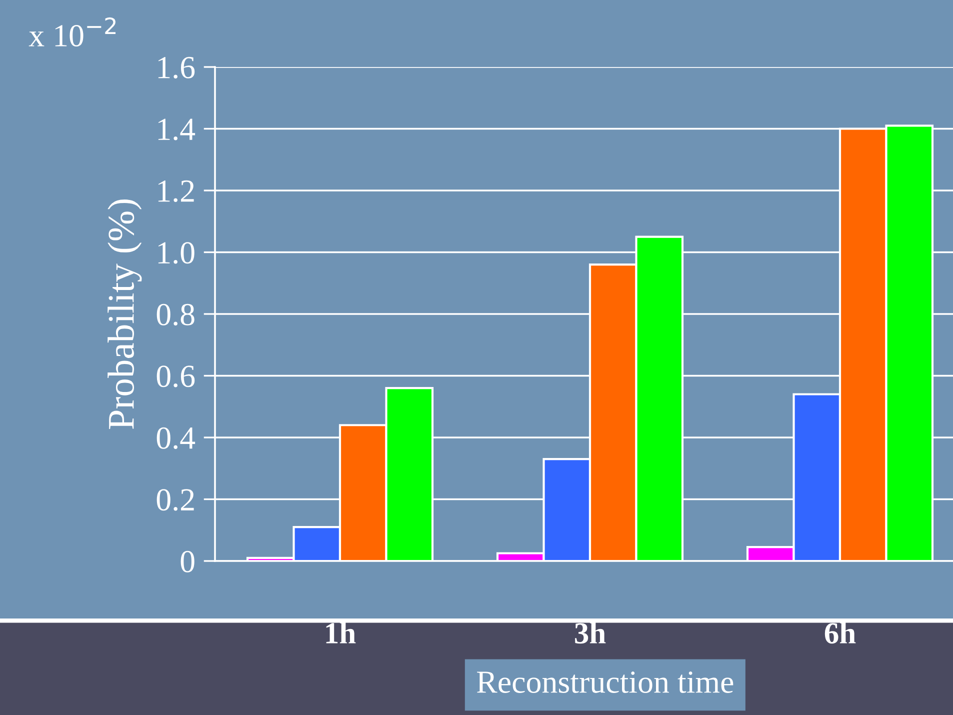 The height and width of the screenshot is (715, 953). Describe the element at coordinates (177, 129) in the screenshot. I see `y-tick-label: 1.4` at that location.